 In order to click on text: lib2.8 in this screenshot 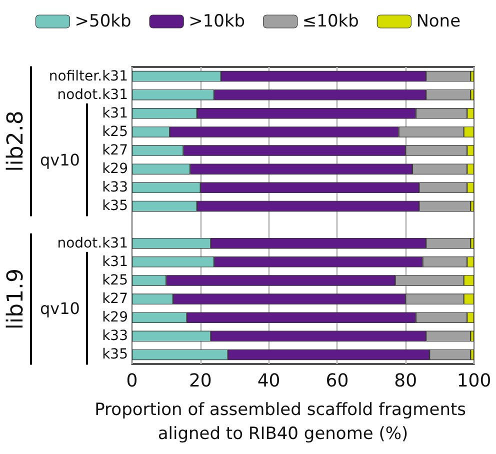, I will do `click(16, 141)`.